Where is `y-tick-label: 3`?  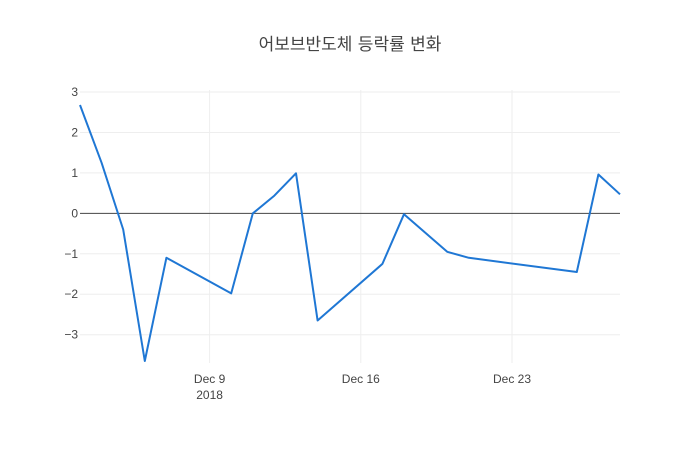 y-tick-label: 3 is located at coordinates (74, 92).